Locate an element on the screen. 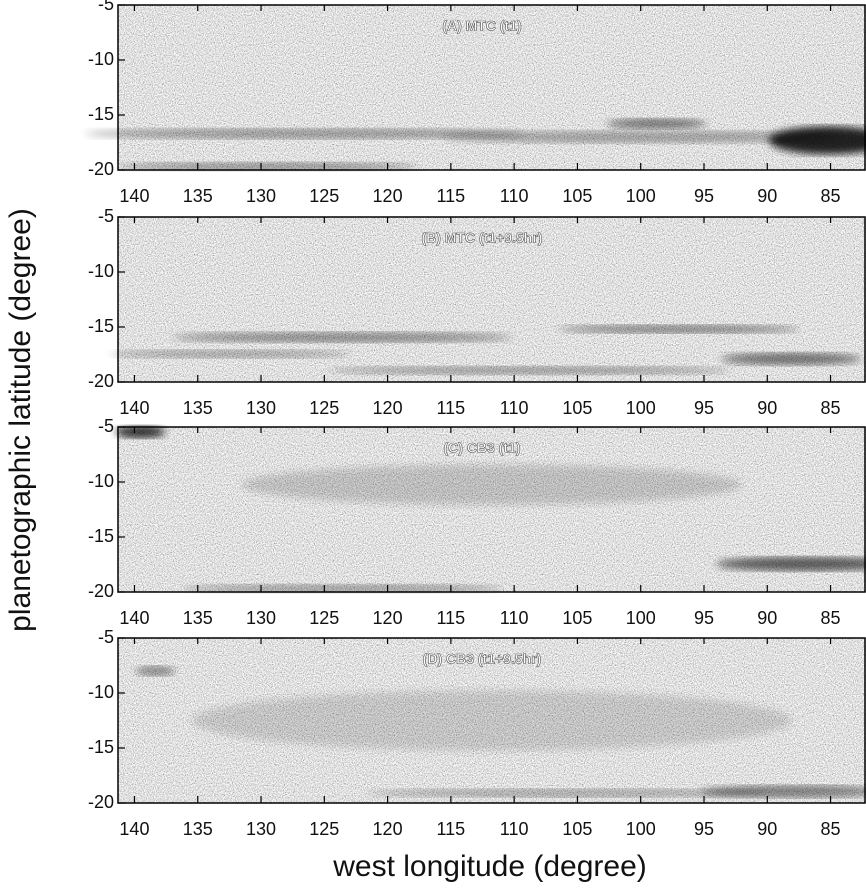 This screenshot has height=895, width=866. x-axis-label: west longitude (degree) is located at coordinates (489, 866).